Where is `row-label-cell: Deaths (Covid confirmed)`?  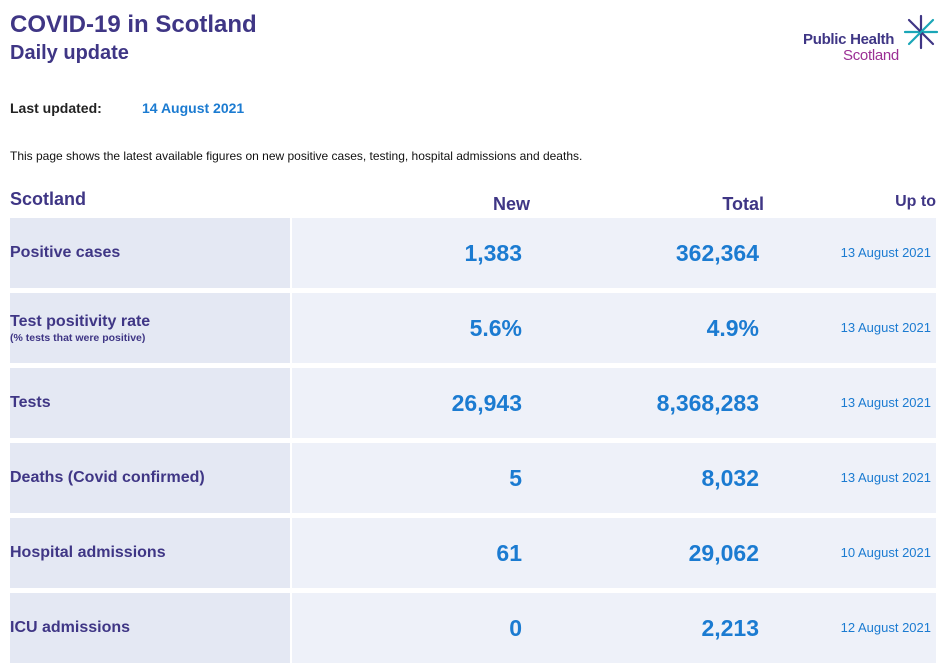 row-label-cell: Deaths (Covid confirmed) is located at coordinates (150, 478).